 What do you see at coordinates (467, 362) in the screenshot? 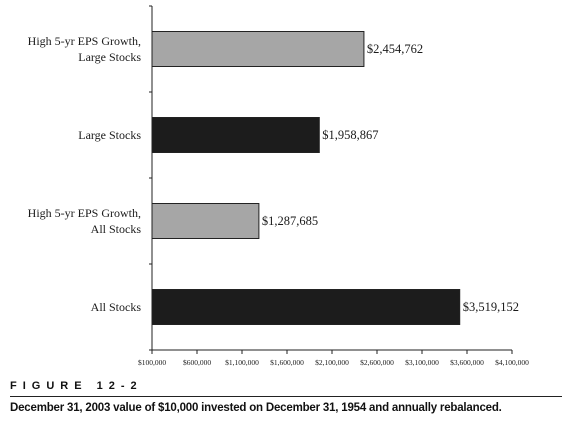
I see `x-tick-label: $3,600,000` at bounding box center [467, 362].